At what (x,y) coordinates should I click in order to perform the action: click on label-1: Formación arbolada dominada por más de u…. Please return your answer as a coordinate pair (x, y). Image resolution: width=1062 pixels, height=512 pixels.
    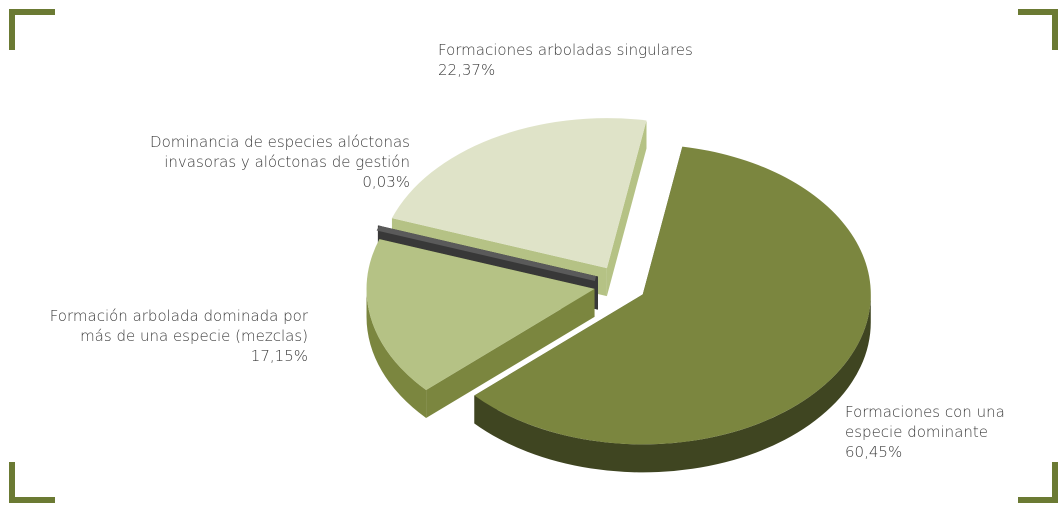
    Looking at the image, I should click on (163, 336).